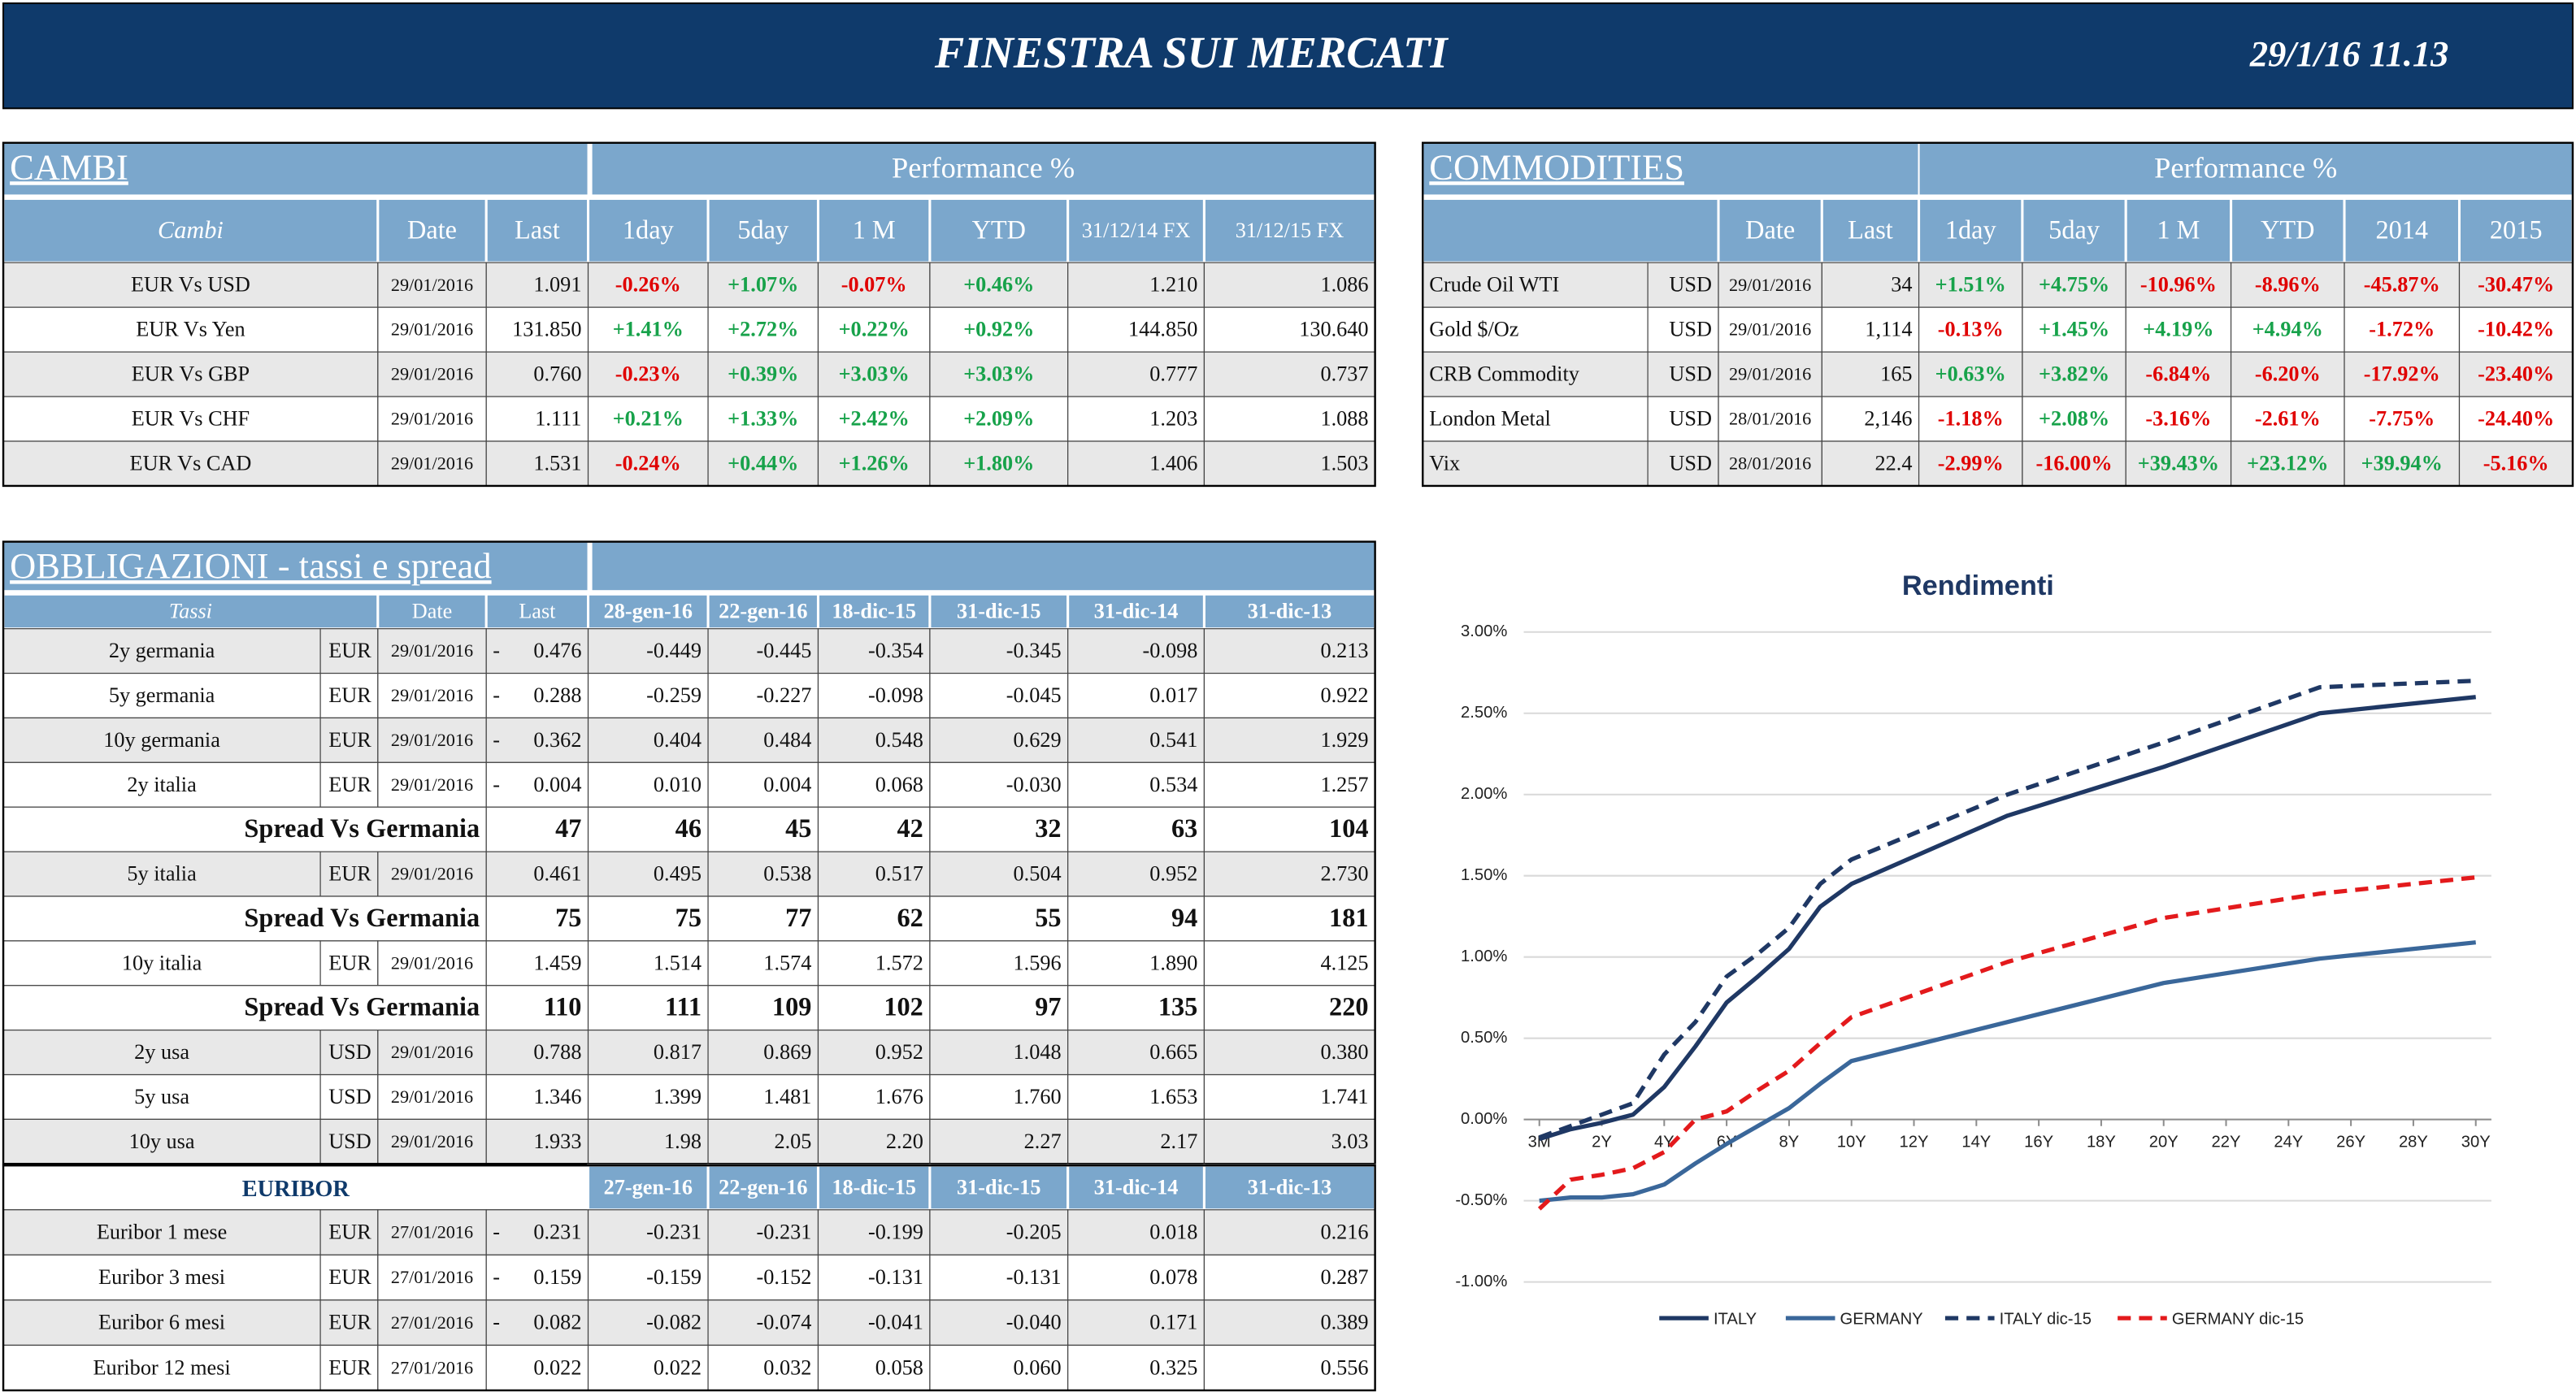 The width and height of the screenshot is (2576, 1392). I want to click on cell-text: +0.22%, so click(874, 329).